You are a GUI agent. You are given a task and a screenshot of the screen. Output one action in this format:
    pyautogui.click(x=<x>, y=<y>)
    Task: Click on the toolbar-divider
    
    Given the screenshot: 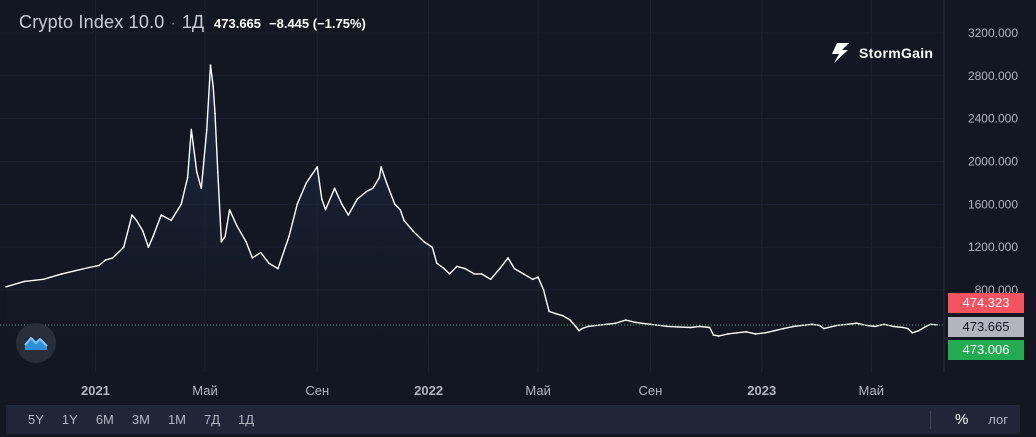 What is the action you would take?
    pyautogui.click(x=930, y=419)
    